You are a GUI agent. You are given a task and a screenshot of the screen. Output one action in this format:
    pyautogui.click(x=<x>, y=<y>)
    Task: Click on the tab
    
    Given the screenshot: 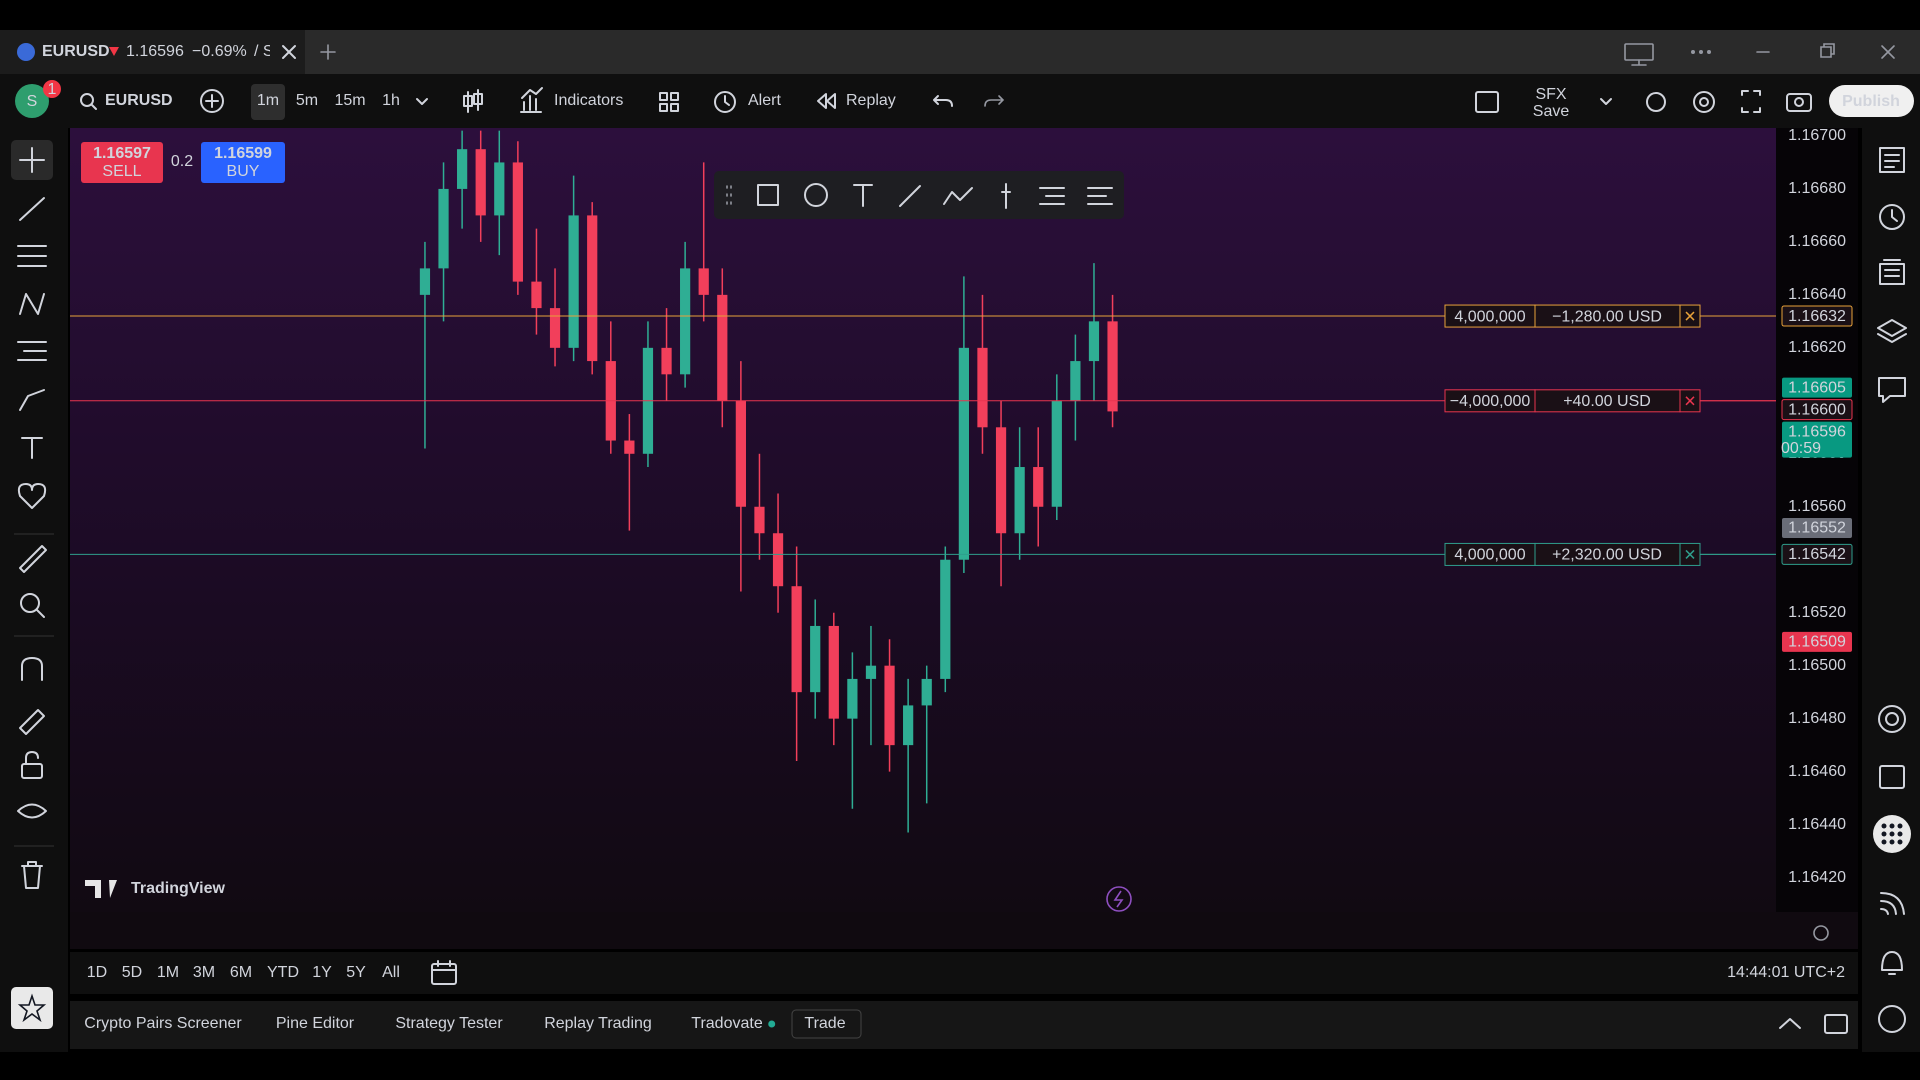 What is the action you would take?
    pyautogui.click(x=152, y=52)
    